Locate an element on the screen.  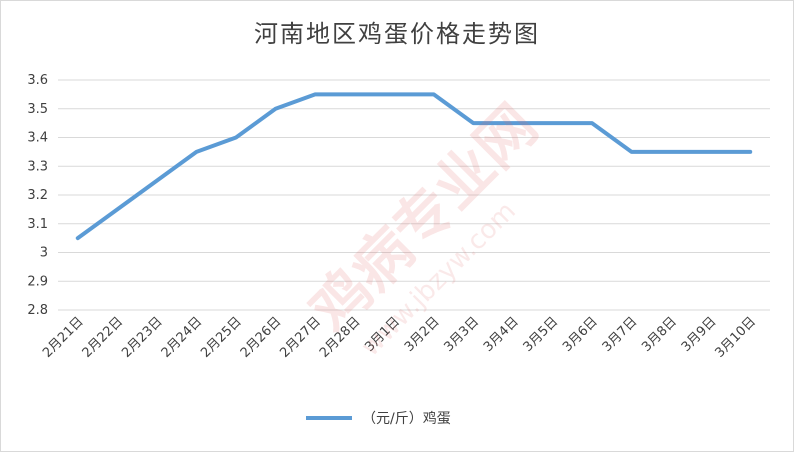
x-tick-label: 2月27日 is located at coordinates (300, 337).